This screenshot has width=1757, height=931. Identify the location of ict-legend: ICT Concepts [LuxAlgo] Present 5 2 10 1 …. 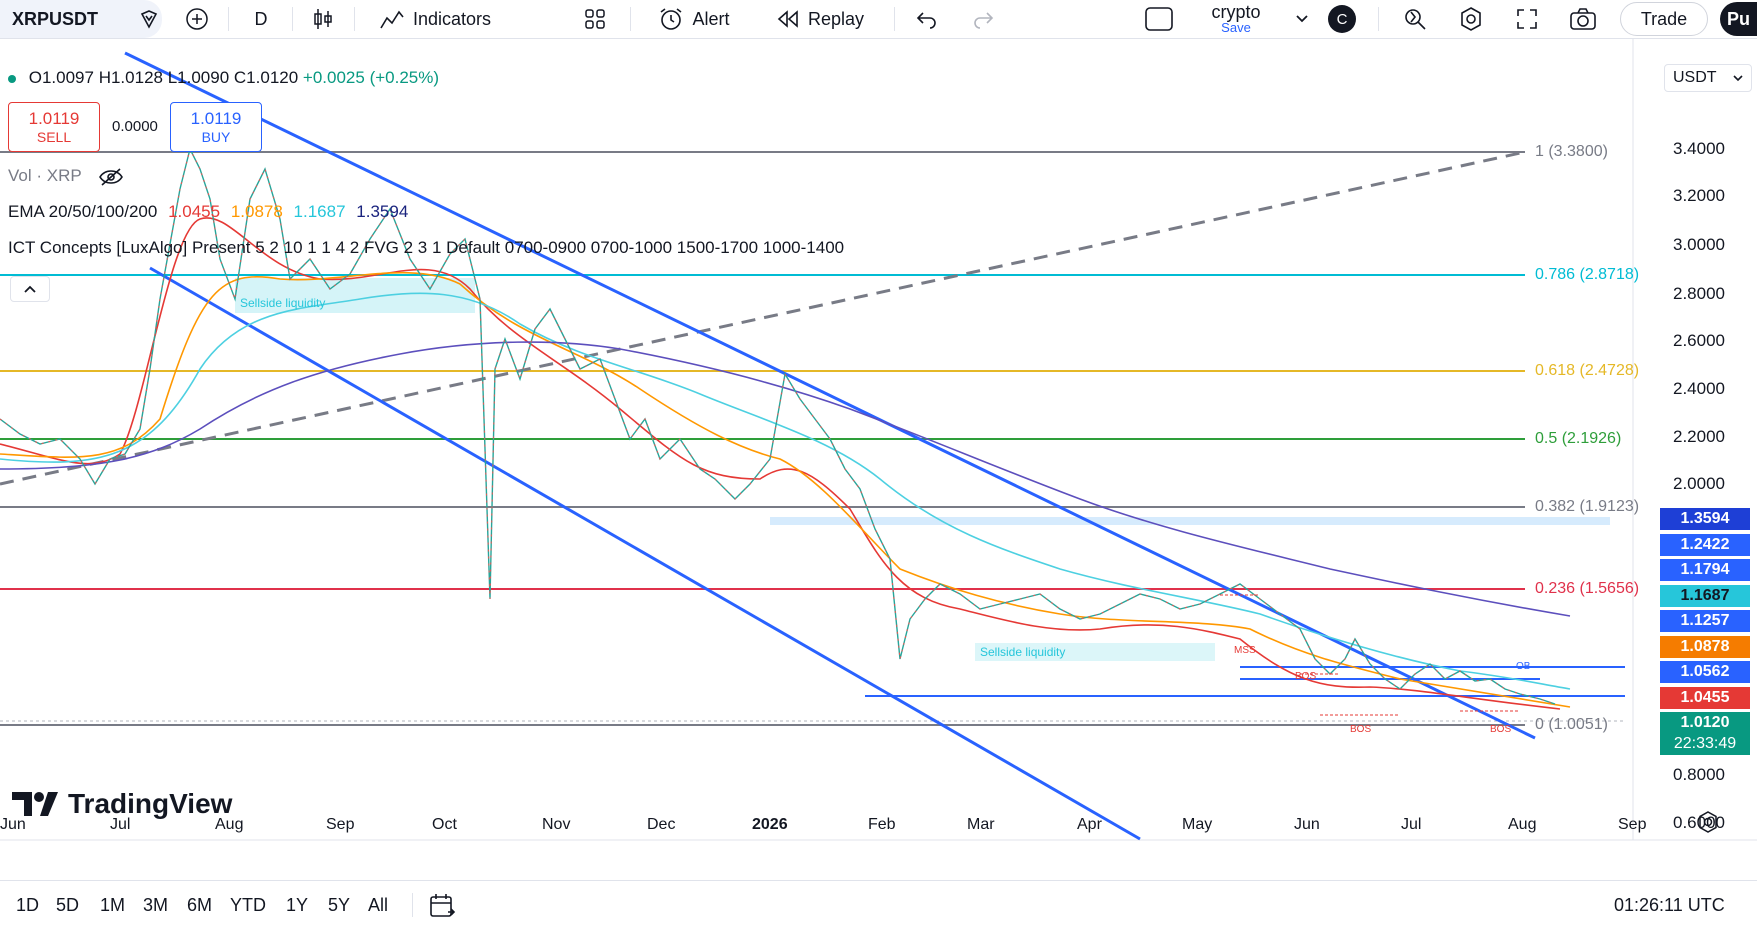
(426, 248).